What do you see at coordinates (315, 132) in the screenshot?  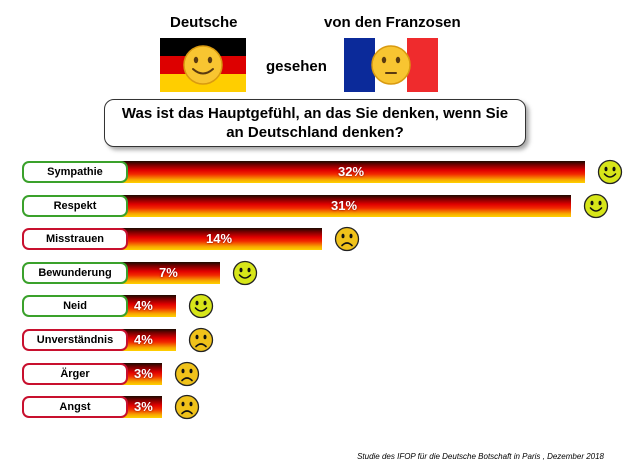 I see `question-line-2: an Deutschland denken?` at bounding box center [315, 132].